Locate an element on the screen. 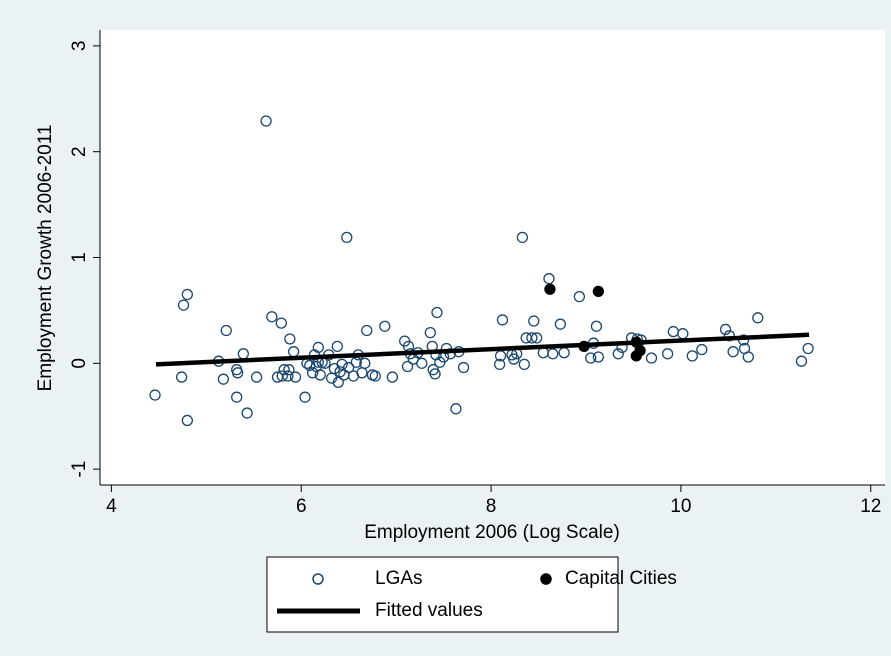 The image size is (891, 656). y-tick-label: 1 is located at coordinates (79, 257).